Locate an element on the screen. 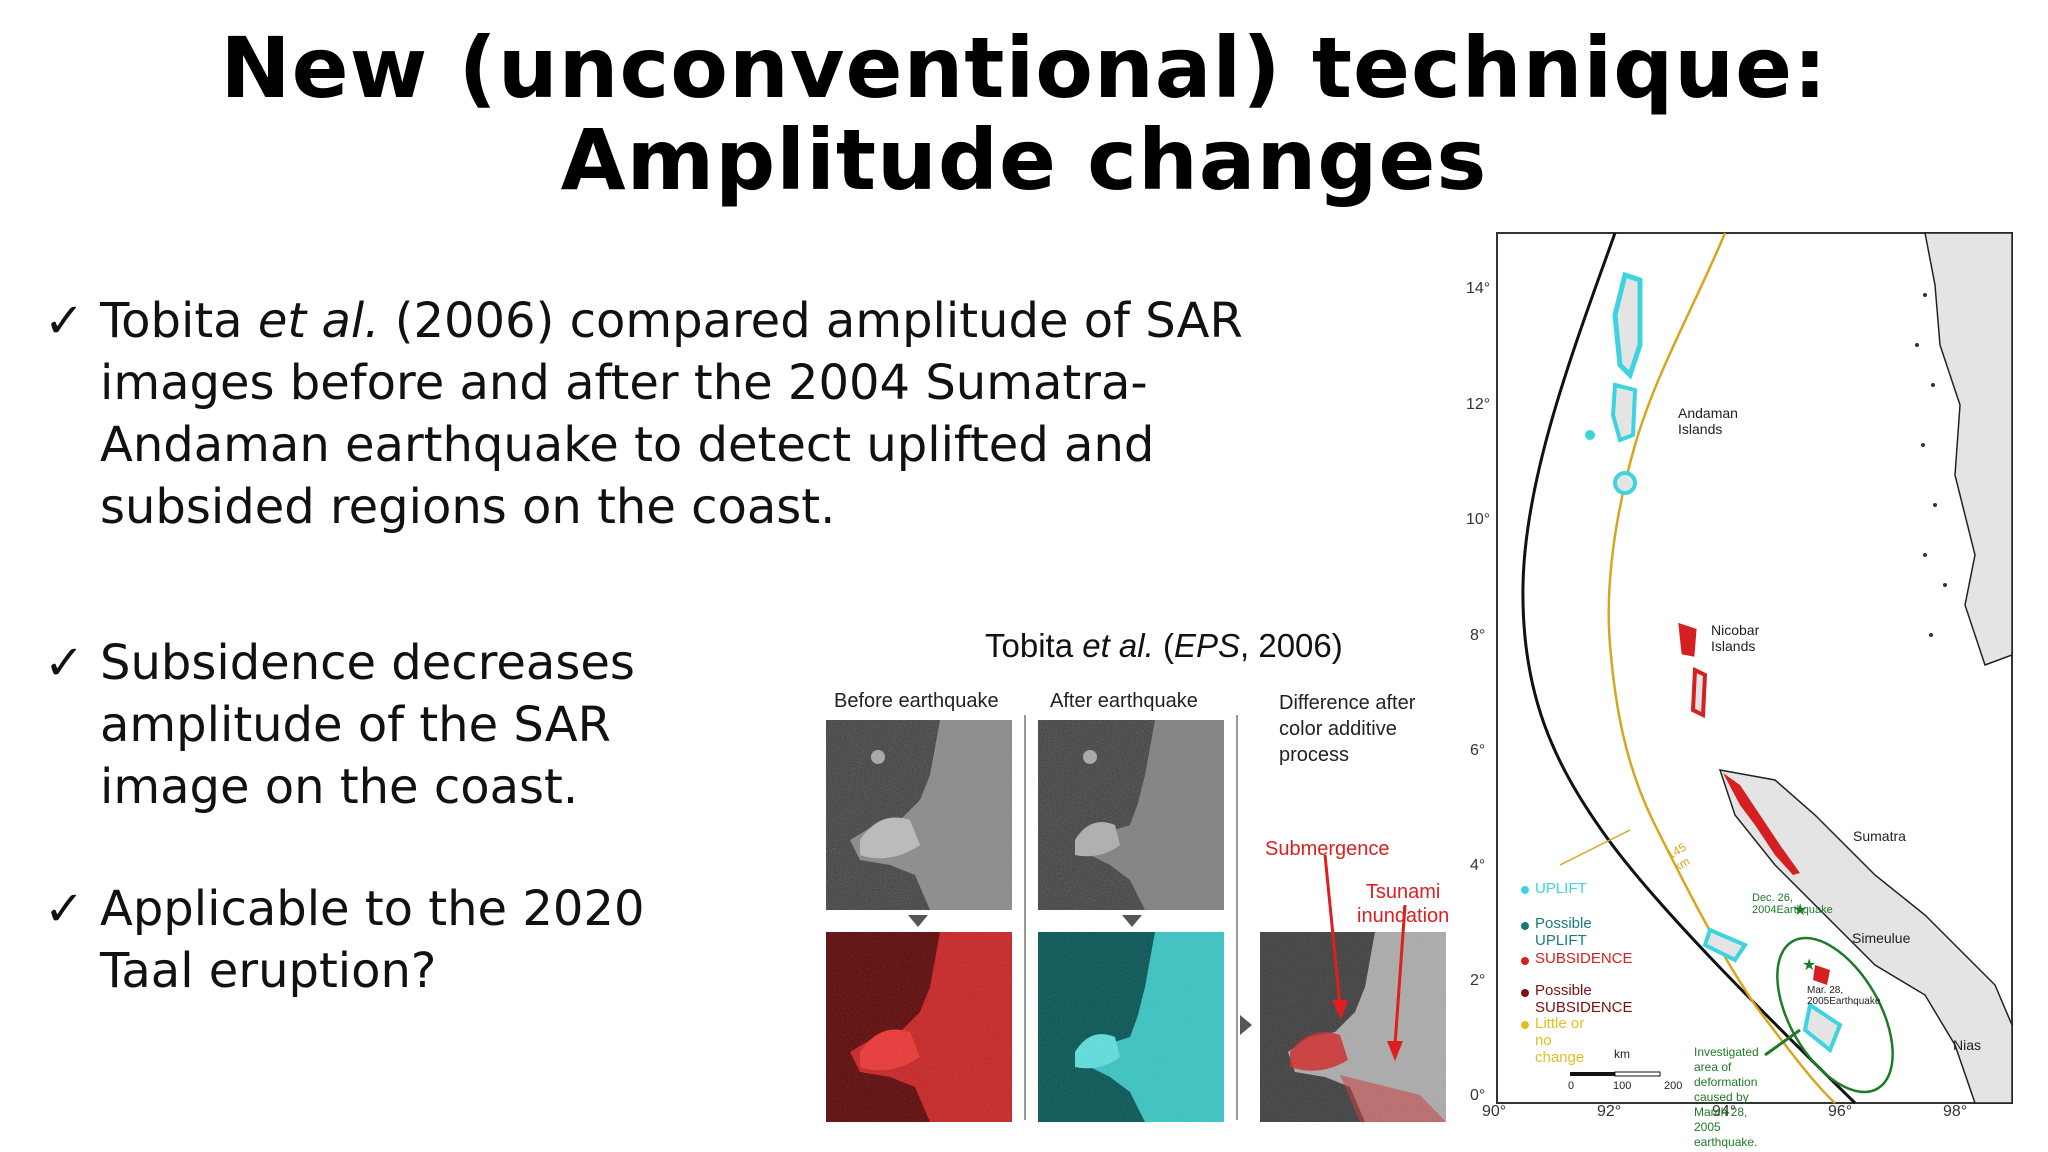  bullet-taal: ✓ Applicable to the 2020 Taal eruption? is located at coordinates (394, 943).